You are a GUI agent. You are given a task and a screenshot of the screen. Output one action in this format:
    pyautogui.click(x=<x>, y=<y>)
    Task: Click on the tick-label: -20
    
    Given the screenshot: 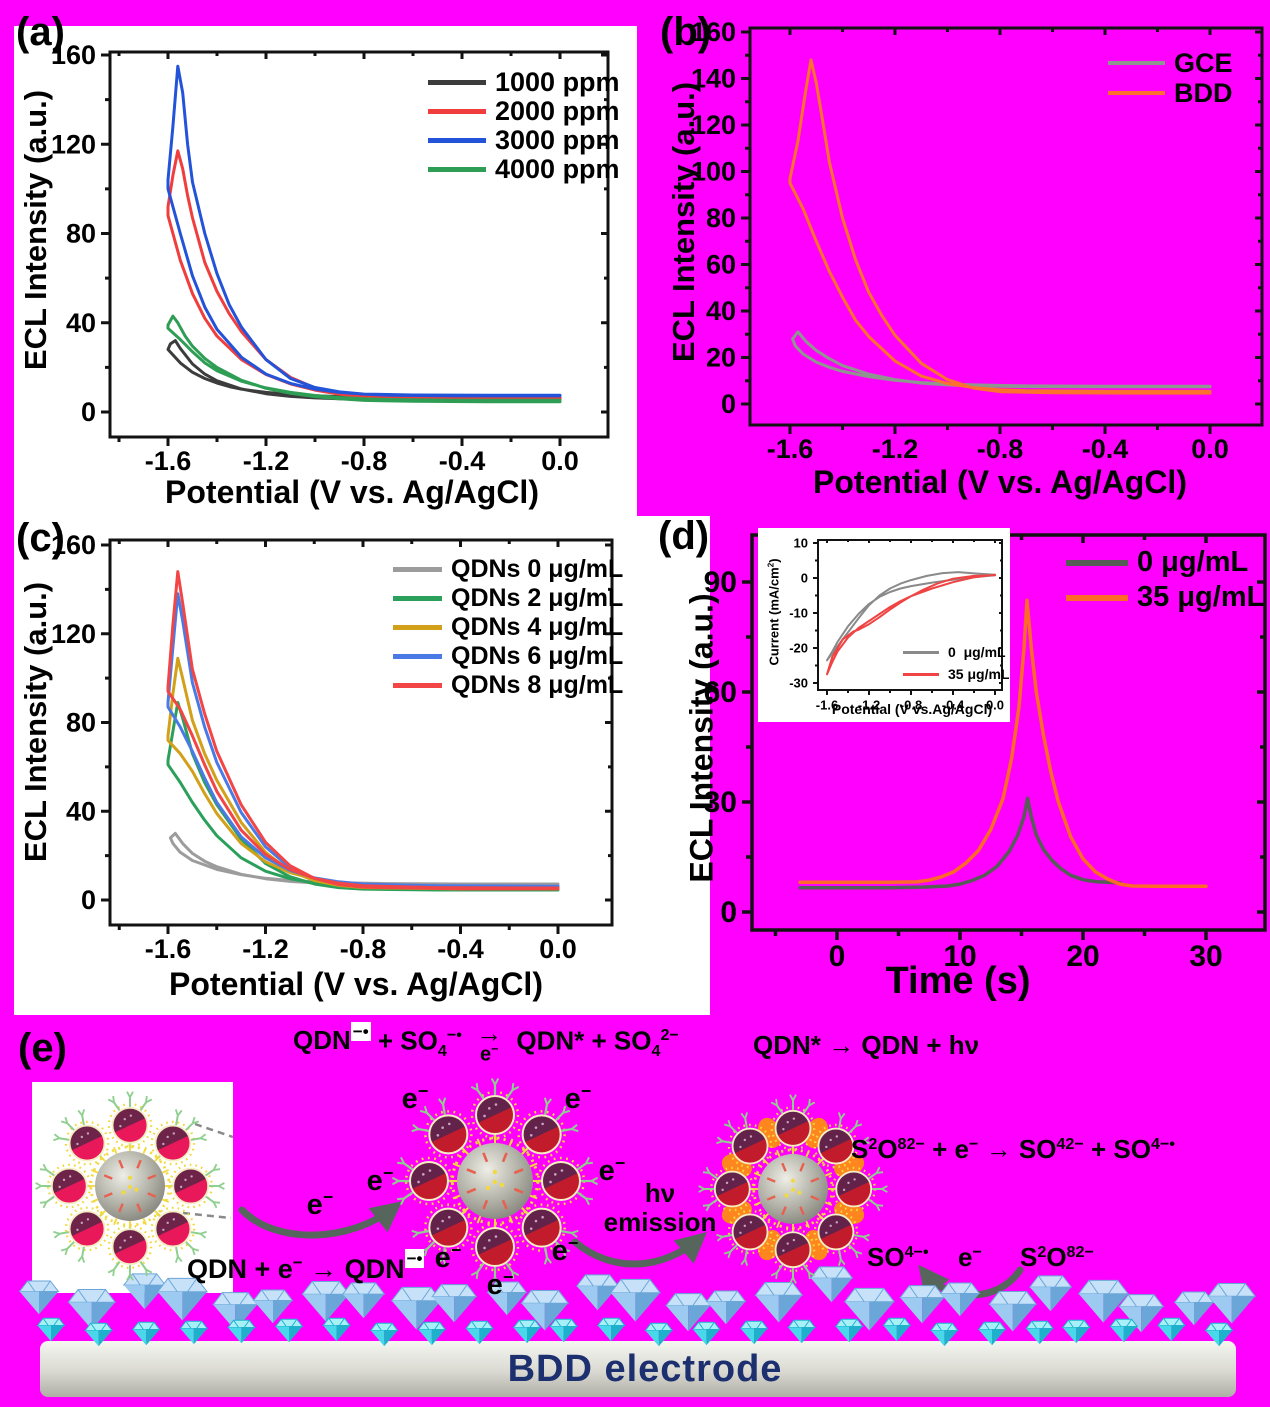 What is the action you would take?
    pyautogui.click(x=798, y=647)
    